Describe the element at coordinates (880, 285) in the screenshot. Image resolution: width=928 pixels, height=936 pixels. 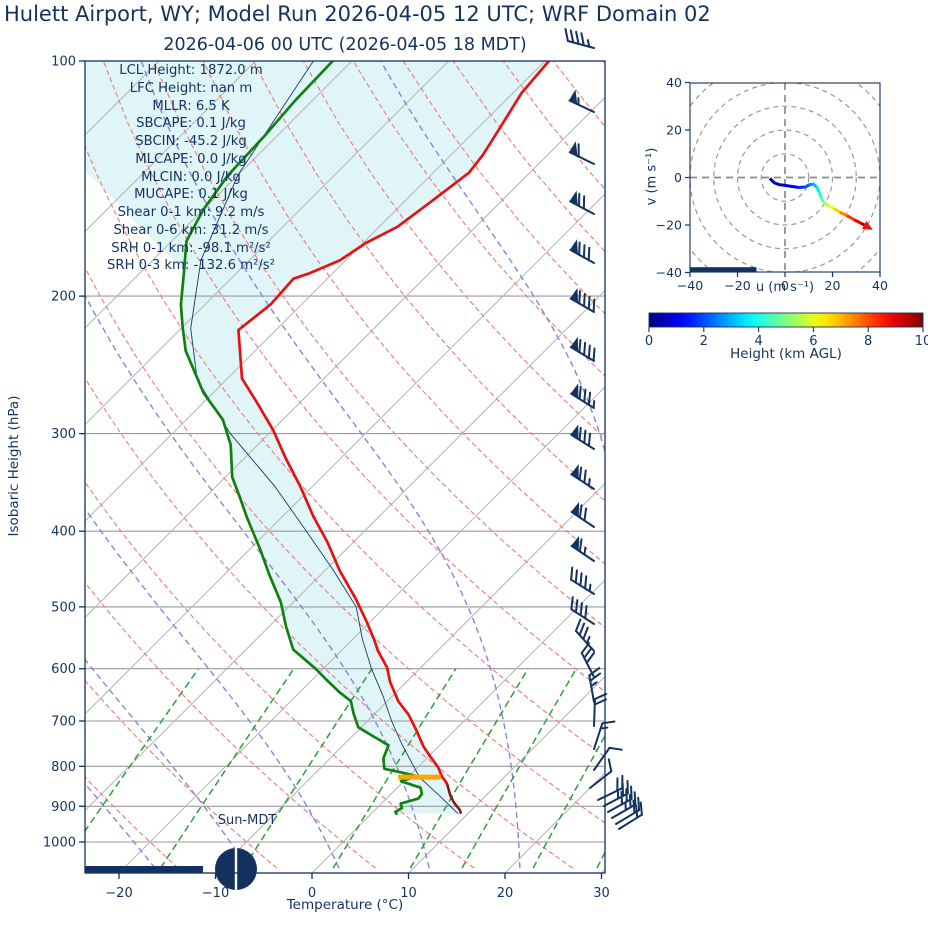
I see `hodograph-u-tick-label: 40` at that location.